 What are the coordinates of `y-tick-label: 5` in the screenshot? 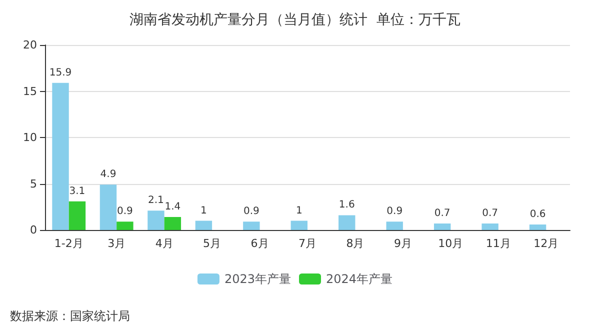 It's located at (33, 183).